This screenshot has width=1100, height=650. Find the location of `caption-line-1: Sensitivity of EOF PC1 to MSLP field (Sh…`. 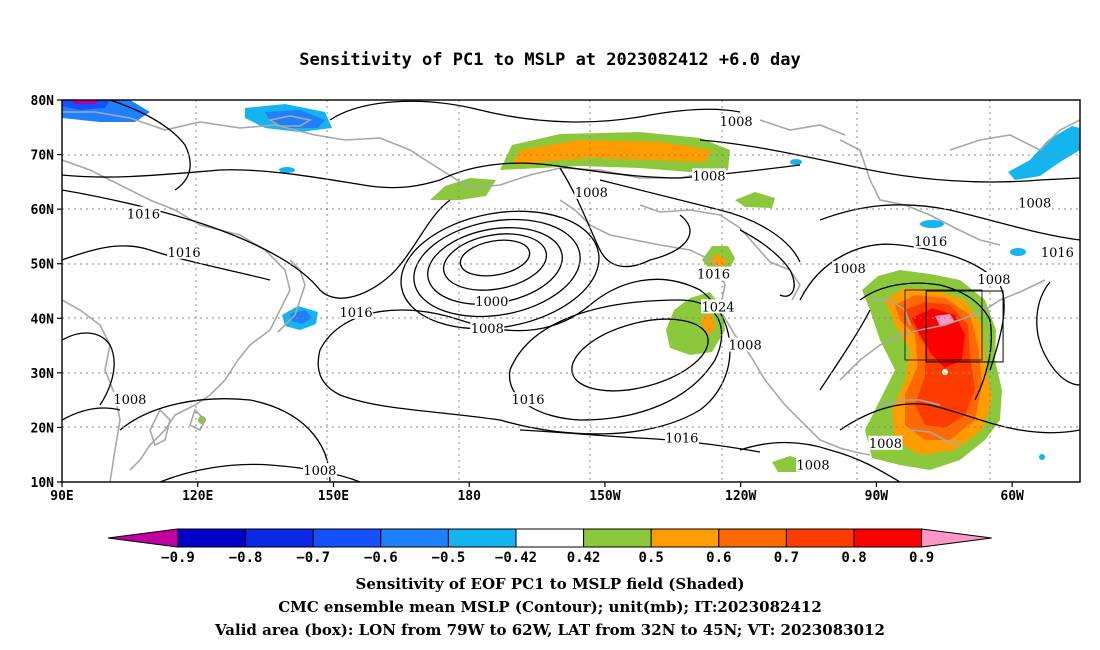

caption-line-1: Sensitivity of EOF PC1 to MSLP field (Sh… is located at coordinates (550, 584).